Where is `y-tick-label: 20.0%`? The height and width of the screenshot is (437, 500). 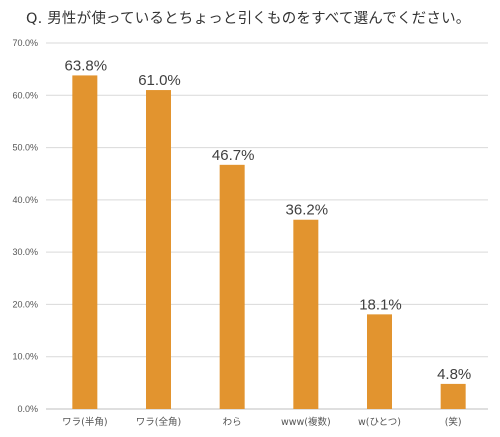
y-tick-label: 20.0% is located at coordinates (25, 304).